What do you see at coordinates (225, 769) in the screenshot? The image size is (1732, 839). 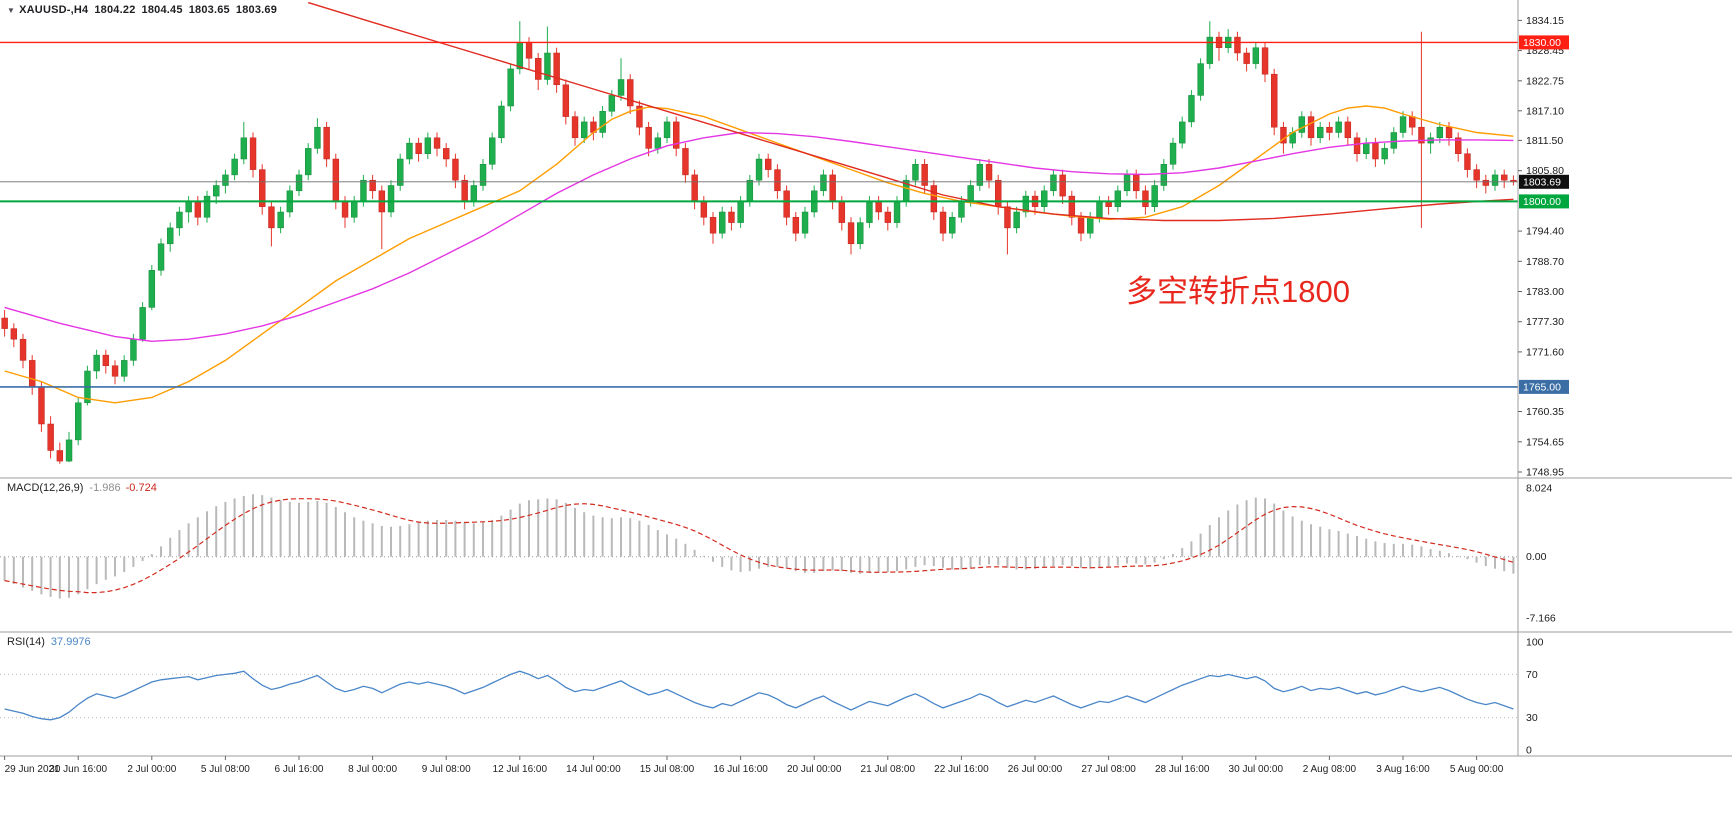 I see `time-label: 5 Jul 08:00` at bounding box center [225, 769].